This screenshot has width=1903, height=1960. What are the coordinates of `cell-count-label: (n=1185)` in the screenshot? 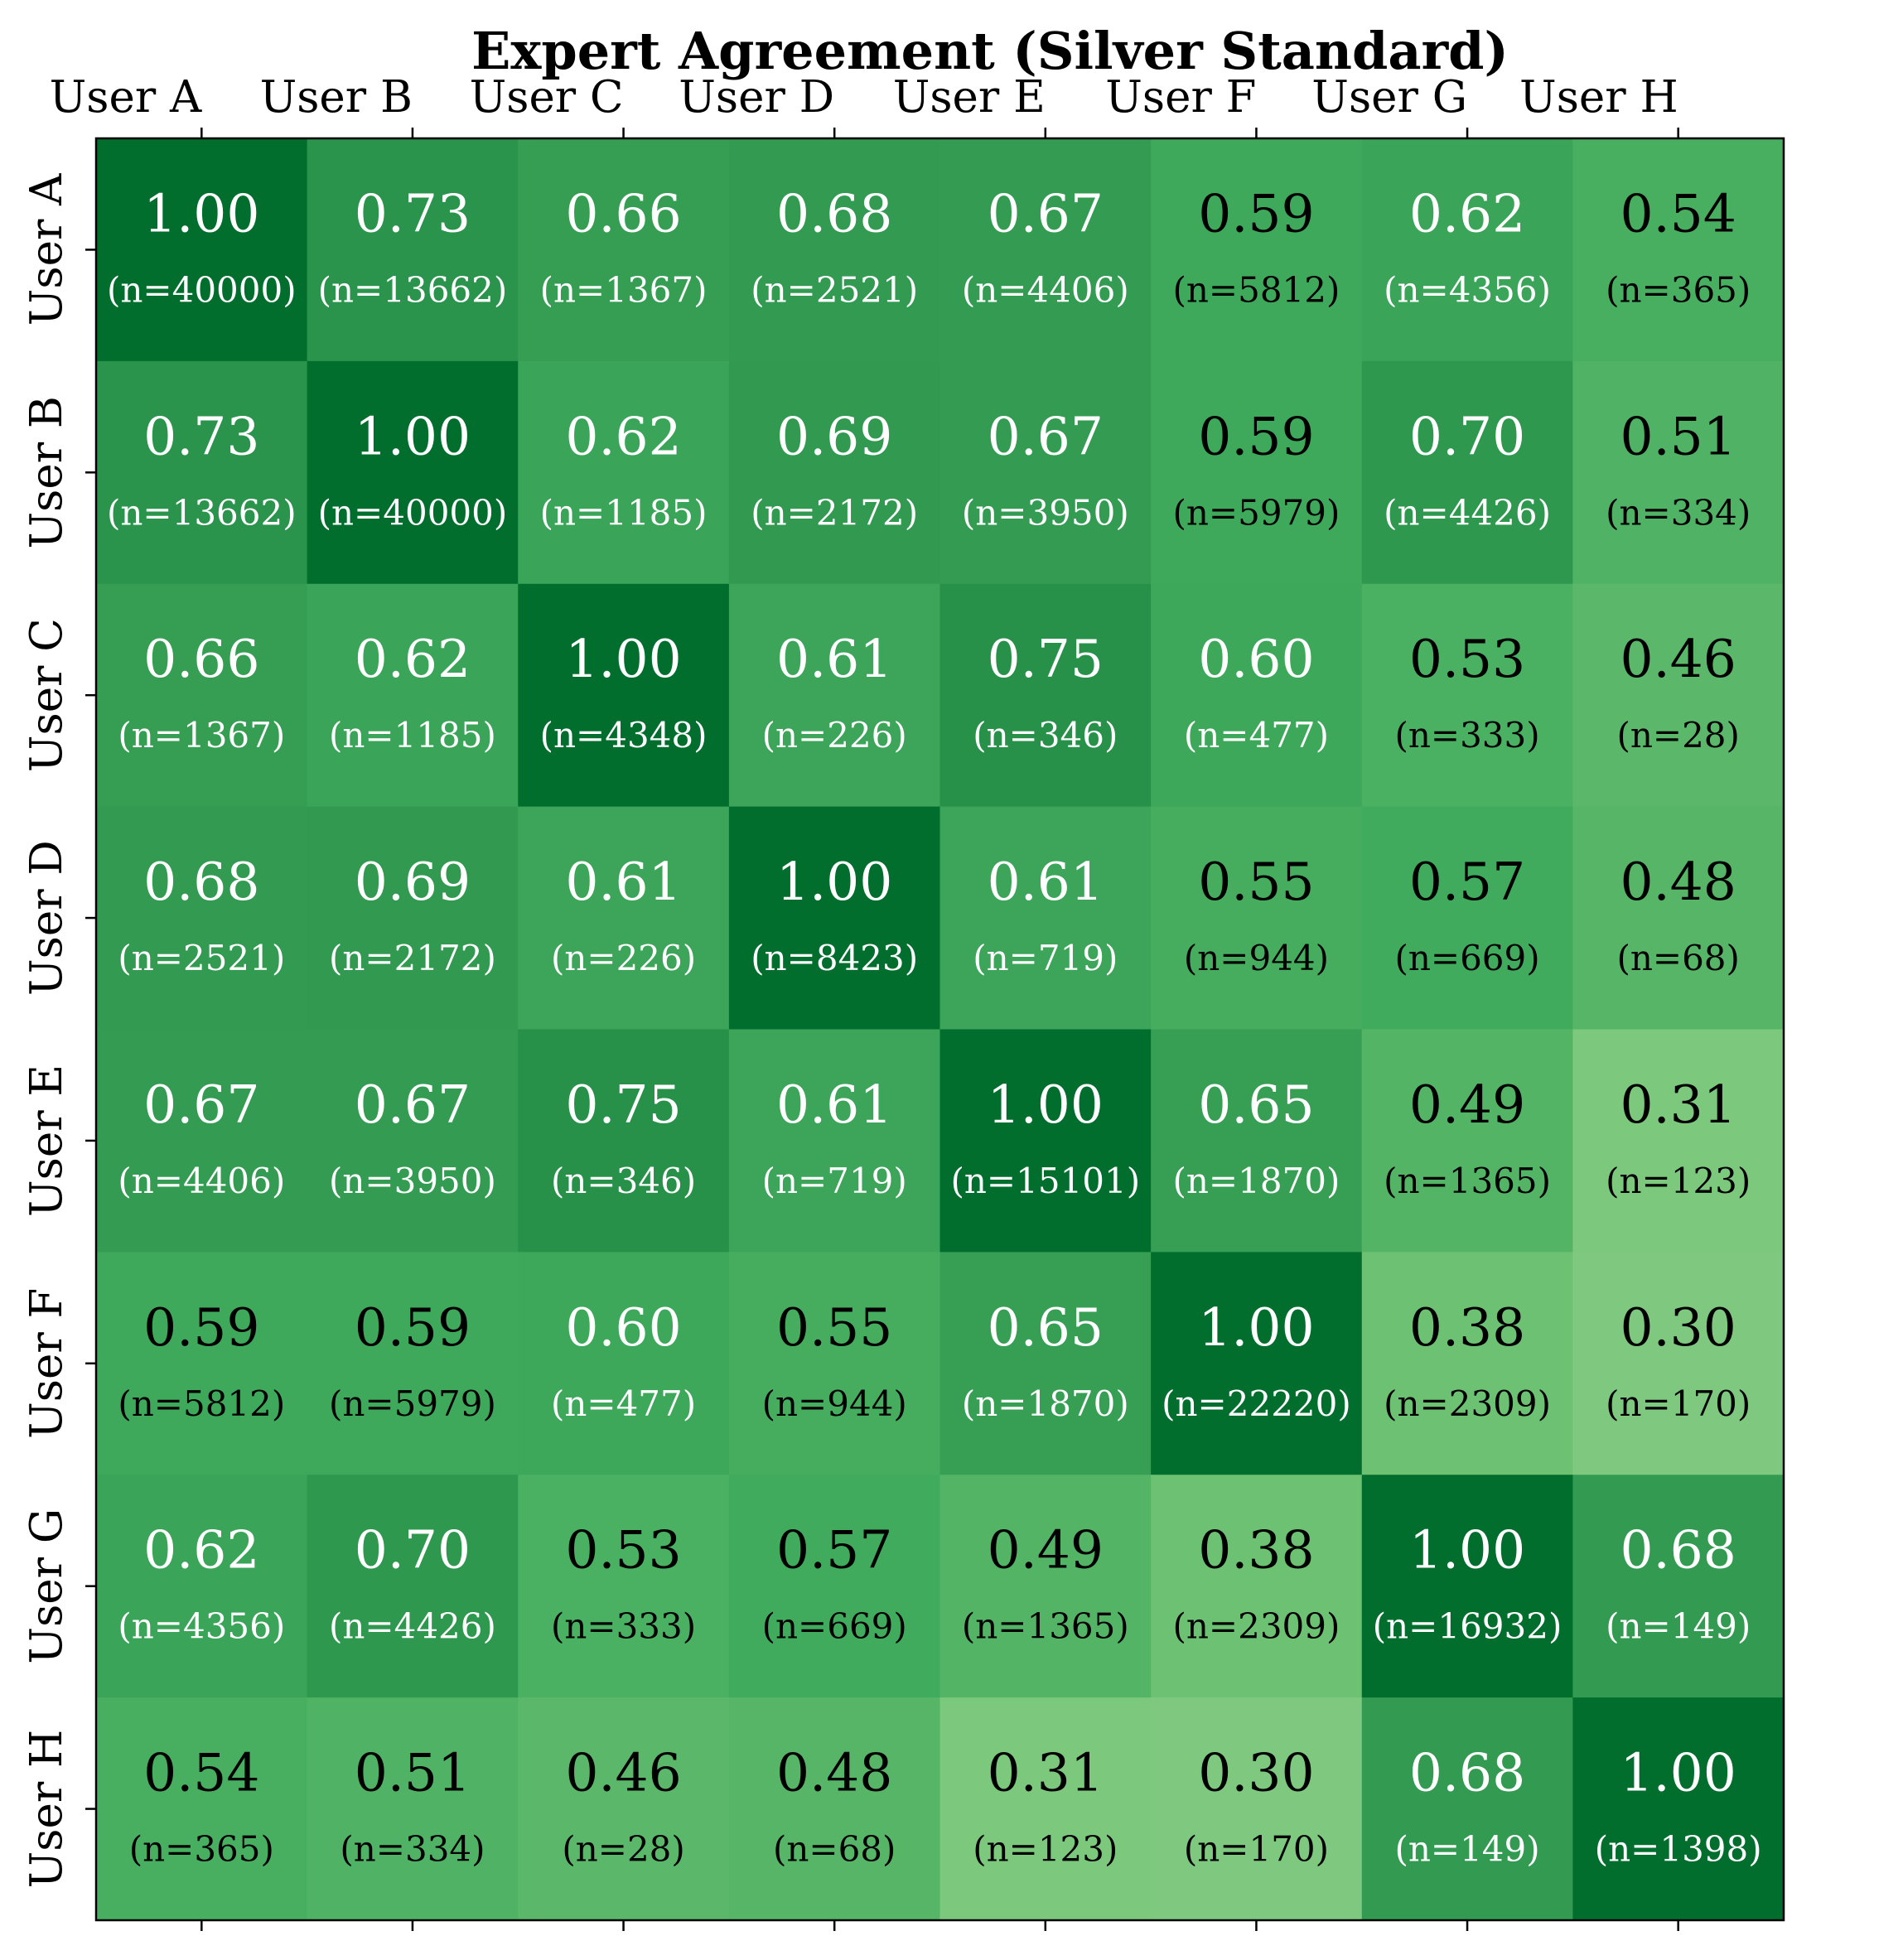 It's located at (624, 512).